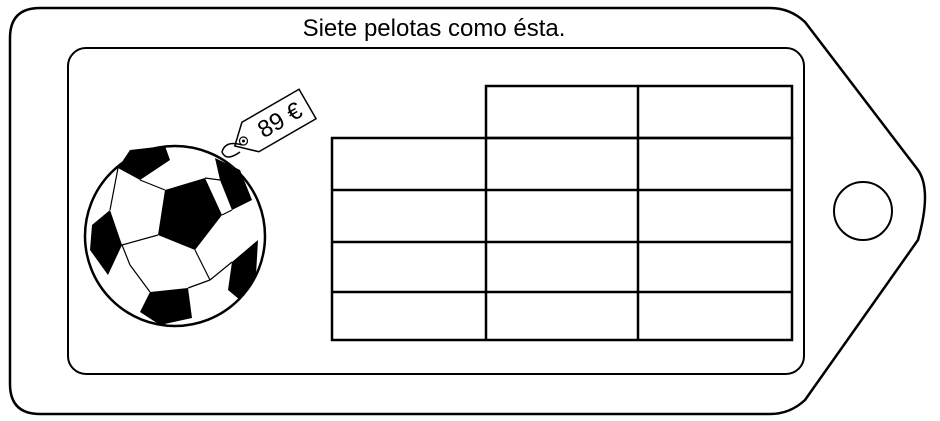 The image size is (940, 421). What do you see at coordinates (434, 28) in the screenshot?
I see `title: Siete pelotas como ésta.` at bounding box center [434, 28].